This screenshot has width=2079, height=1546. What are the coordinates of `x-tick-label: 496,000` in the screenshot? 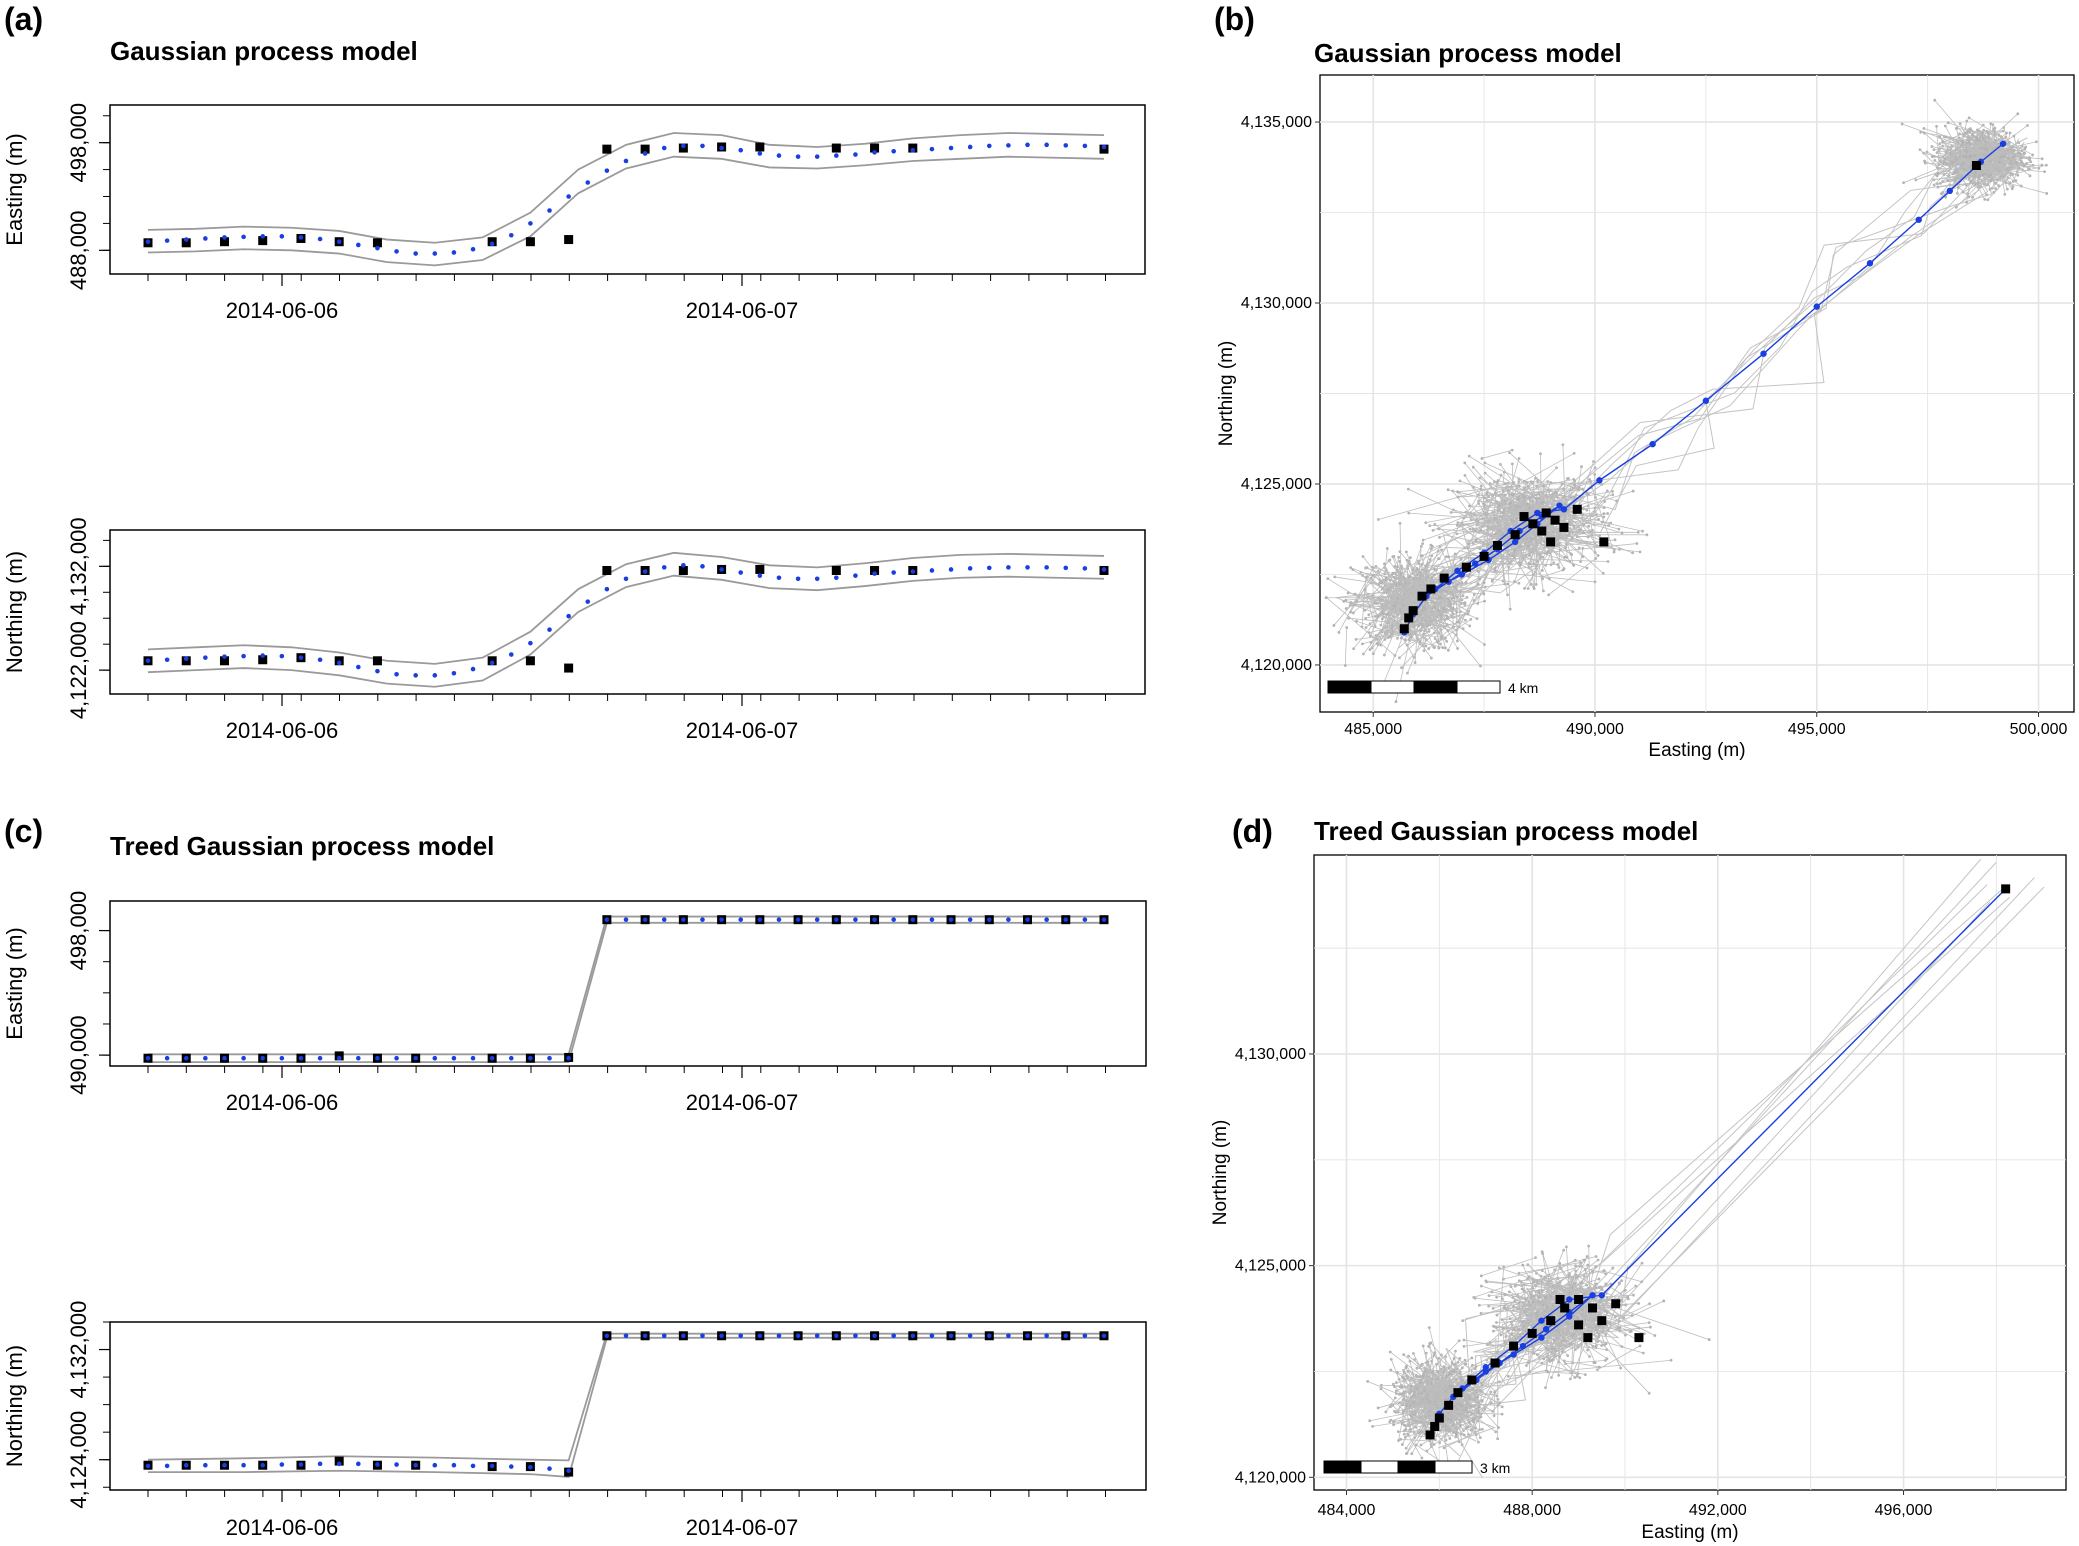 It's located at (1904, 1510).